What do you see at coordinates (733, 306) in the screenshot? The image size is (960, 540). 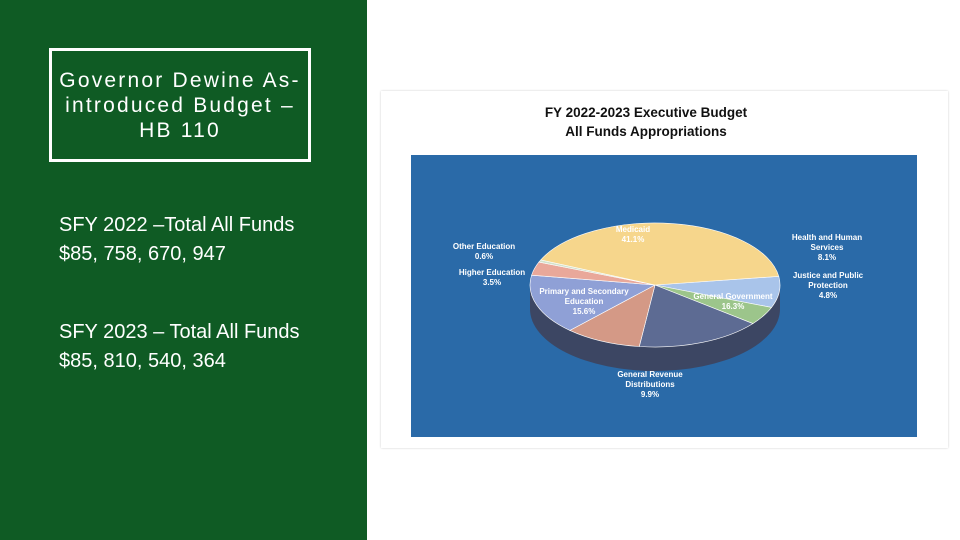 I see `value-label: 16.3%` at bounding box center [733, 306].